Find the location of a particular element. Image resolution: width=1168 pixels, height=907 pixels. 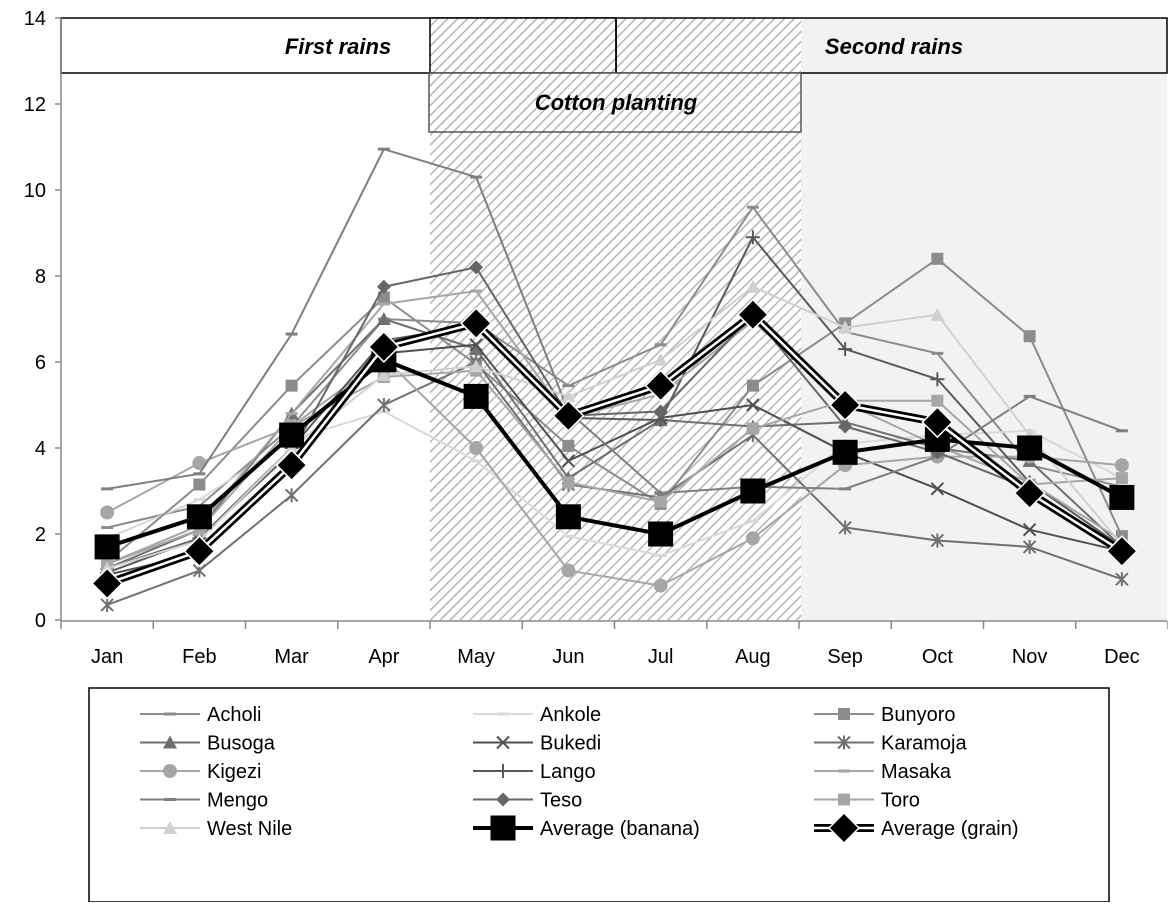

legend-label: Average (banana) is located at coordinates (620, 829).